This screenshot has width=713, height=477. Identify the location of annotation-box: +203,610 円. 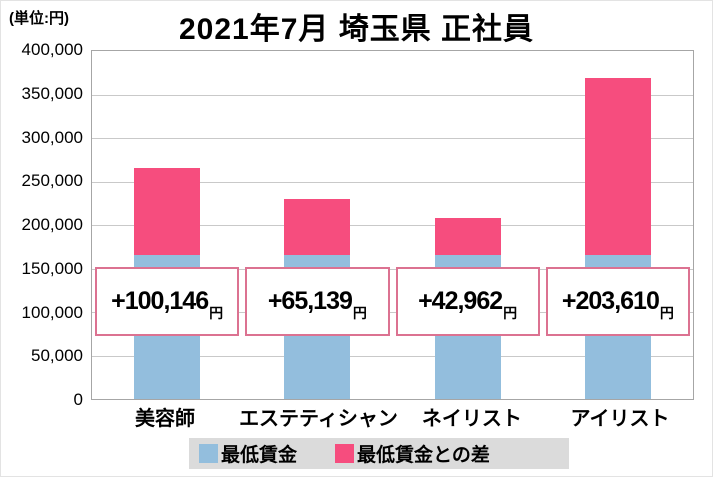
(617, 301).